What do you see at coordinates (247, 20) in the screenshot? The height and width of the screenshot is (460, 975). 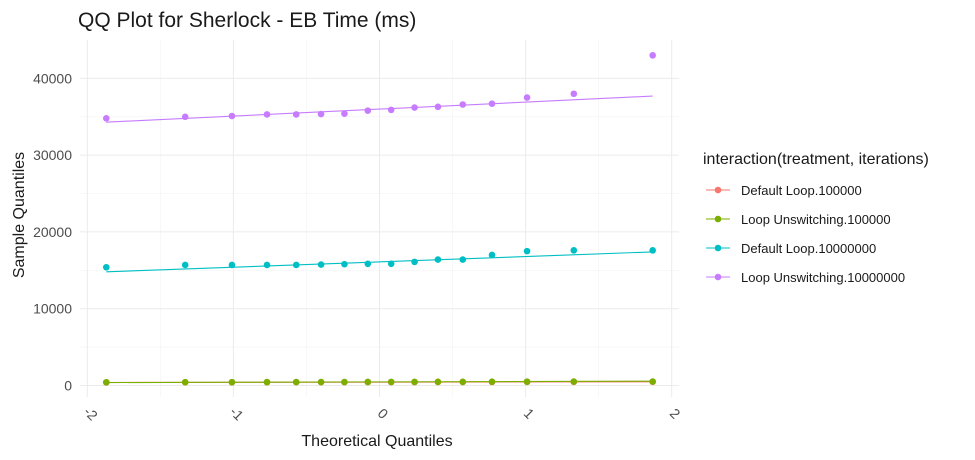 I see `chart-title: QQ Plot for Sherlock - EB Time (ms)` at bounding box center [247, 20].